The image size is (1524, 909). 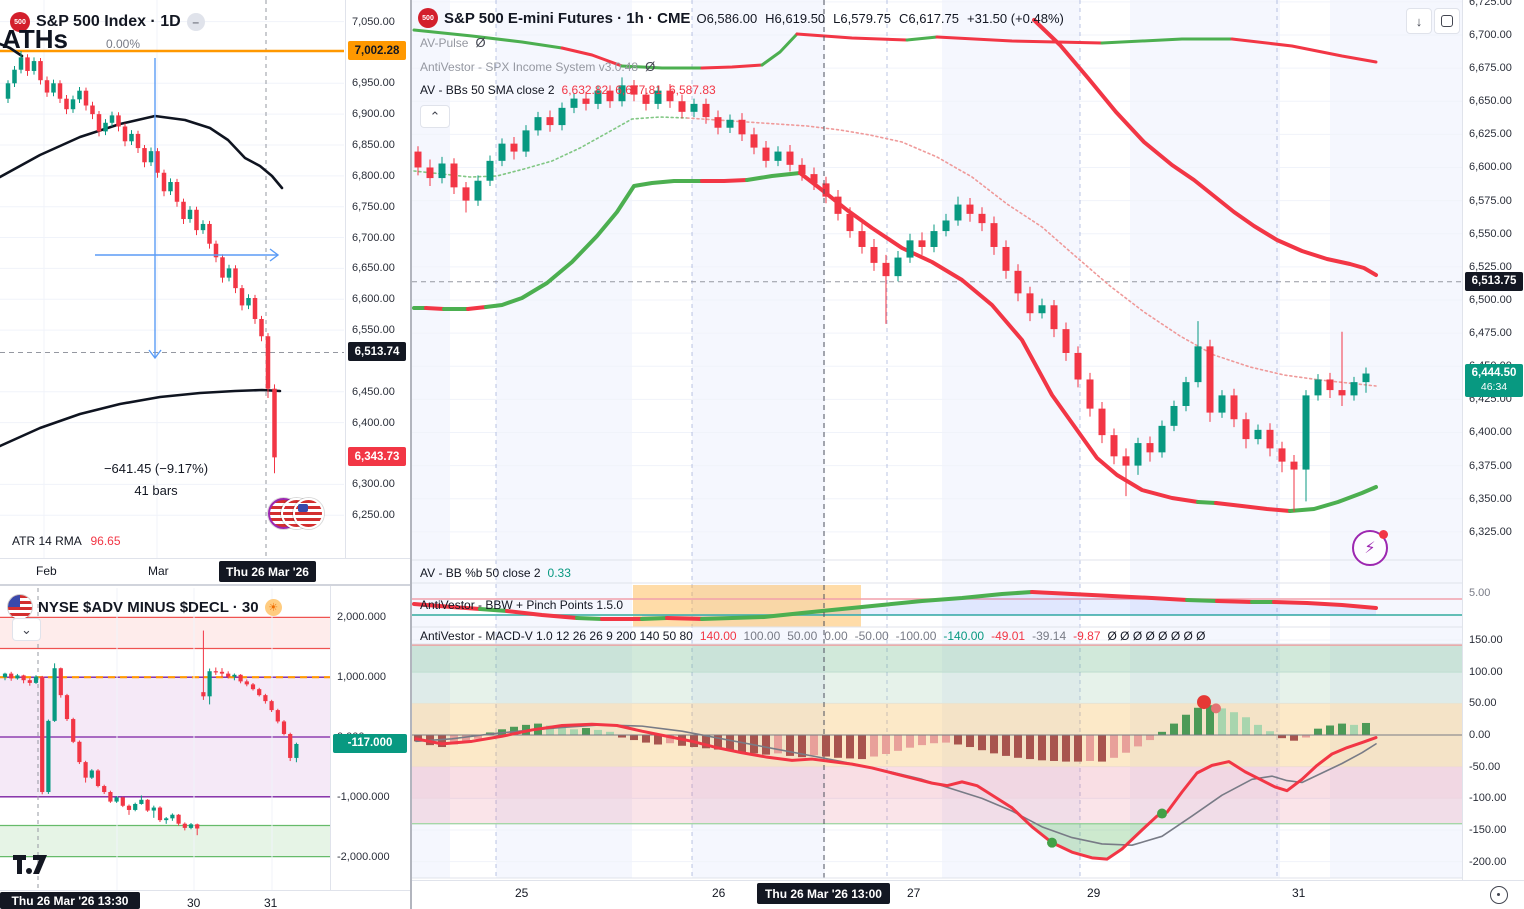 I want to click on ohlc-part: L6,579.75, so click(x=862, y=18).